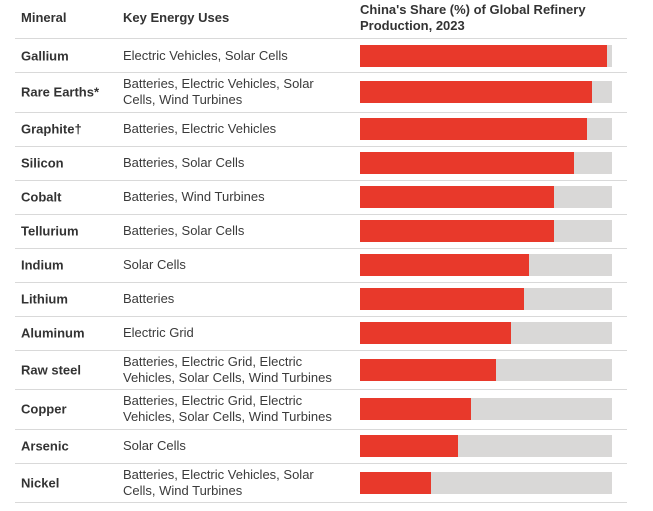 This screenshot has width=653, height=511. What do you see at coordinates (321, 130) in the screenshot?
I see `table-row: Graphite† Batteries, Electric Vehicles` at bounding box center [321, 130].